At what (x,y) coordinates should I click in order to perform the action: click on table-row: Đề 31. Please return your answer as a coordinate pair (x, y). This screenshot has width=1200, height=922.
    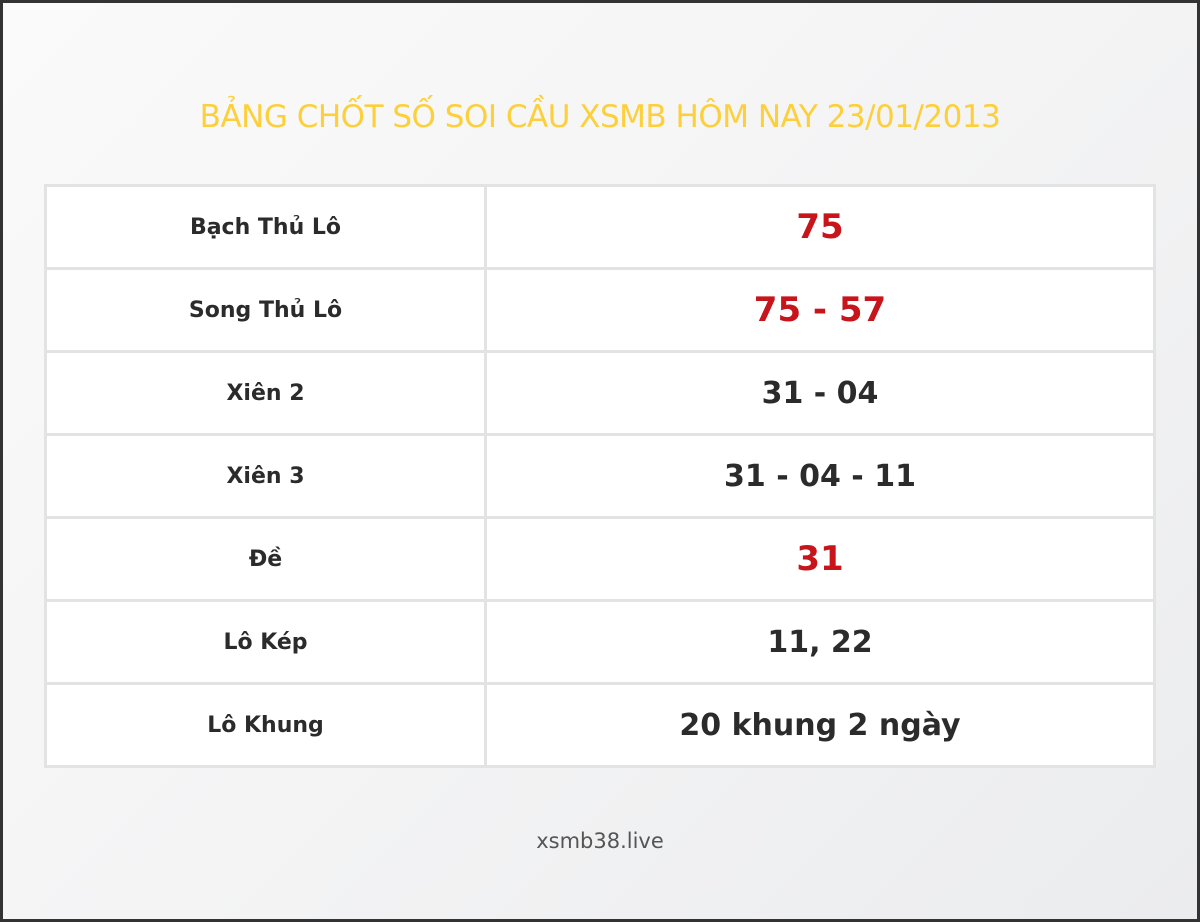
    Looking at the image, I should click on (600, 559).